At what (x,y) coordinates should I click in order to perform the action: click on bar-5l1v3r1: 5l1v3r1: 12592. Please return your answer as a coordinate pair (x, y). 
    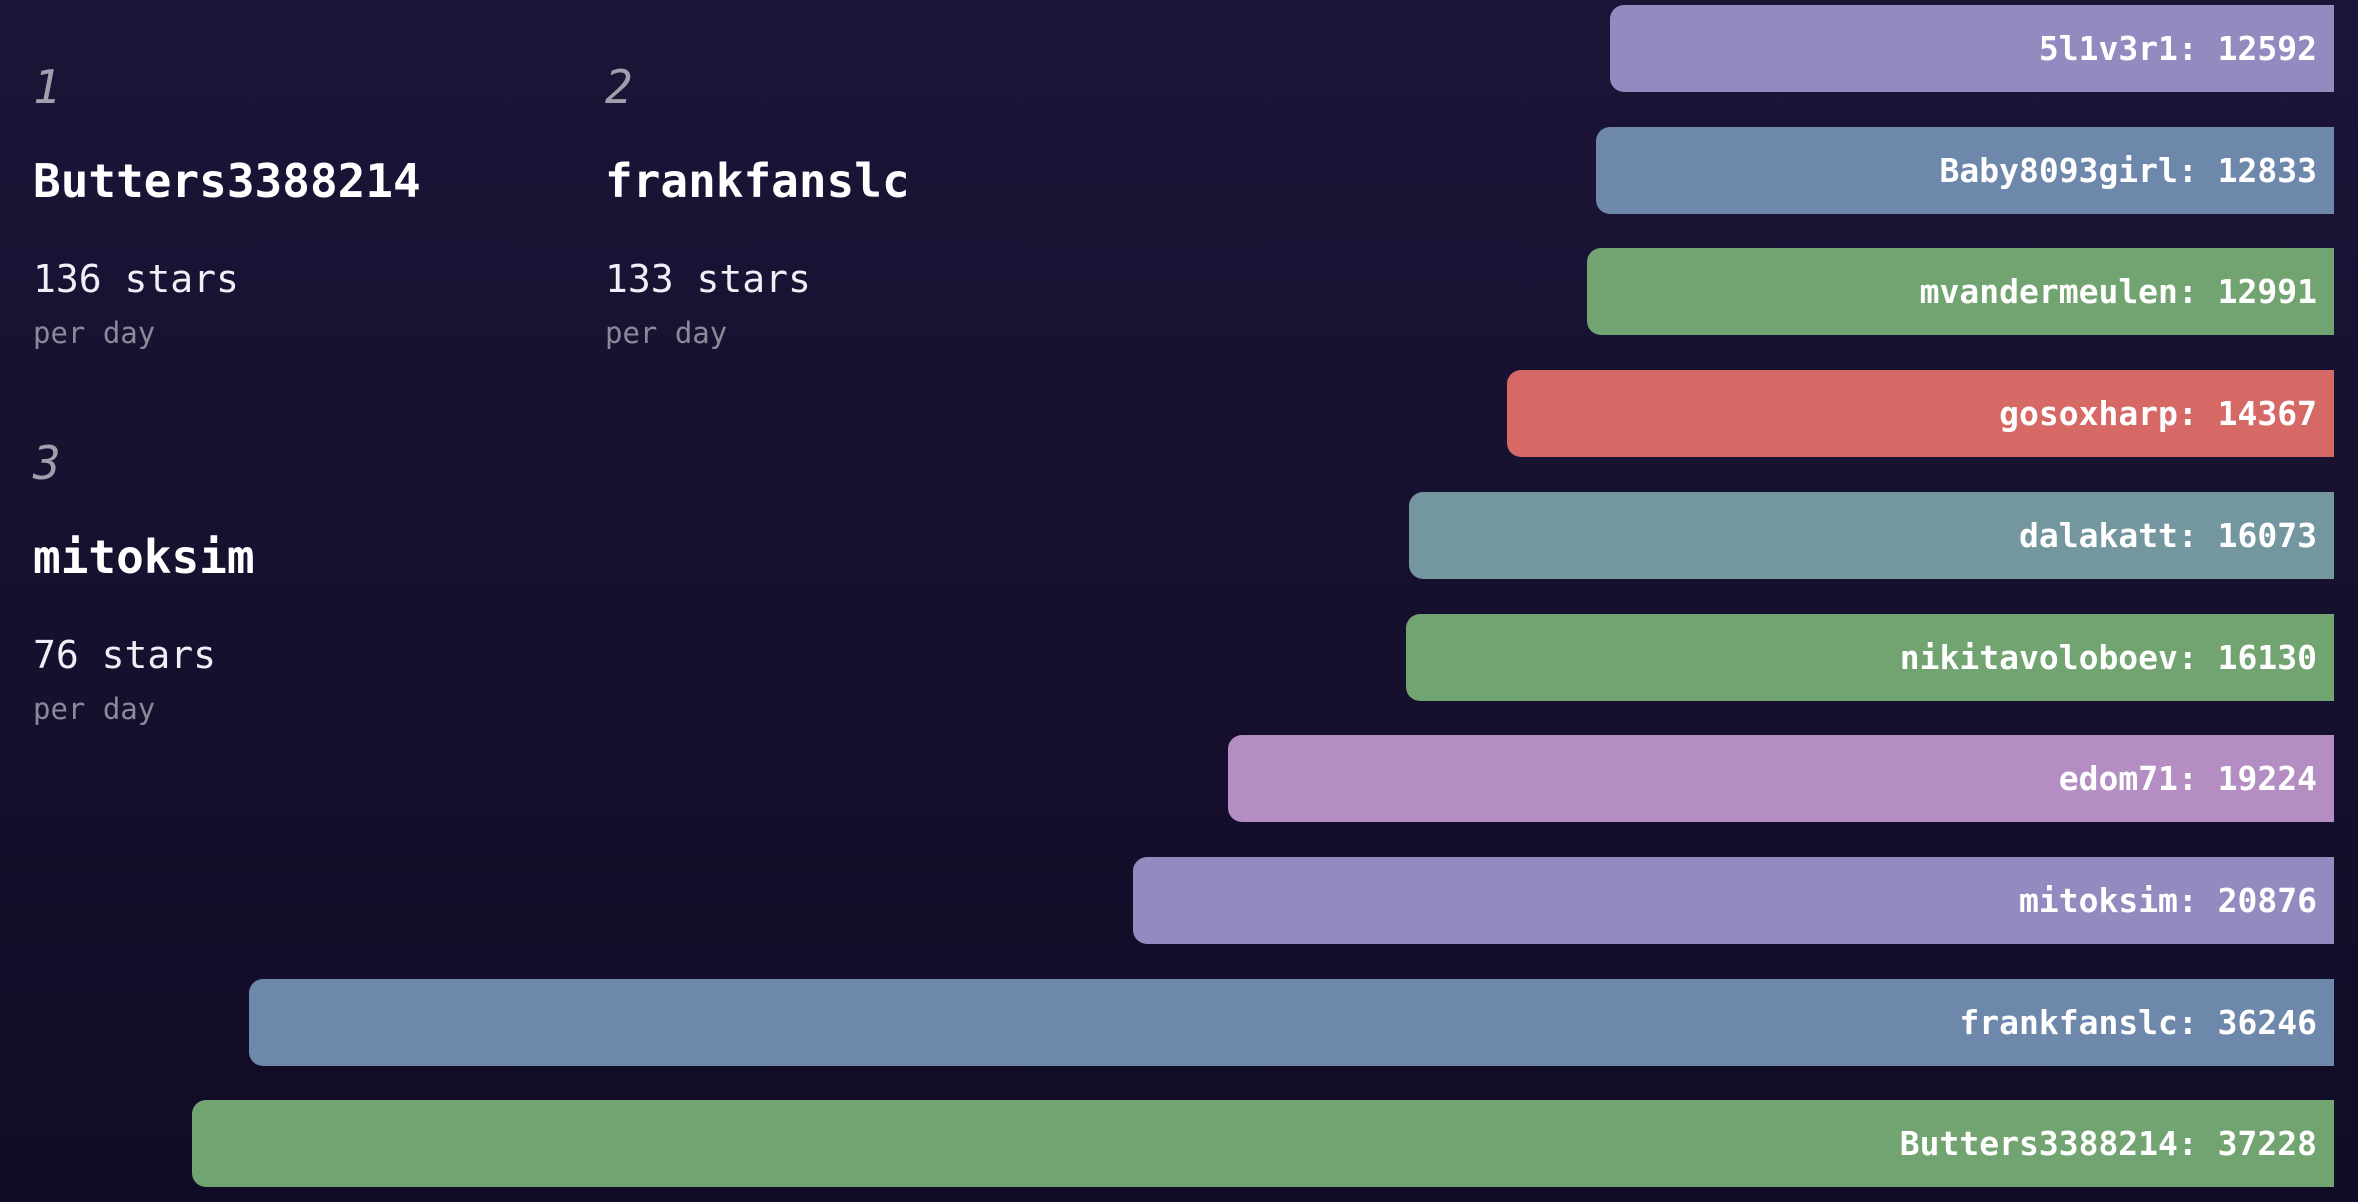
    Looking at the image, I should click on (1971, 48).